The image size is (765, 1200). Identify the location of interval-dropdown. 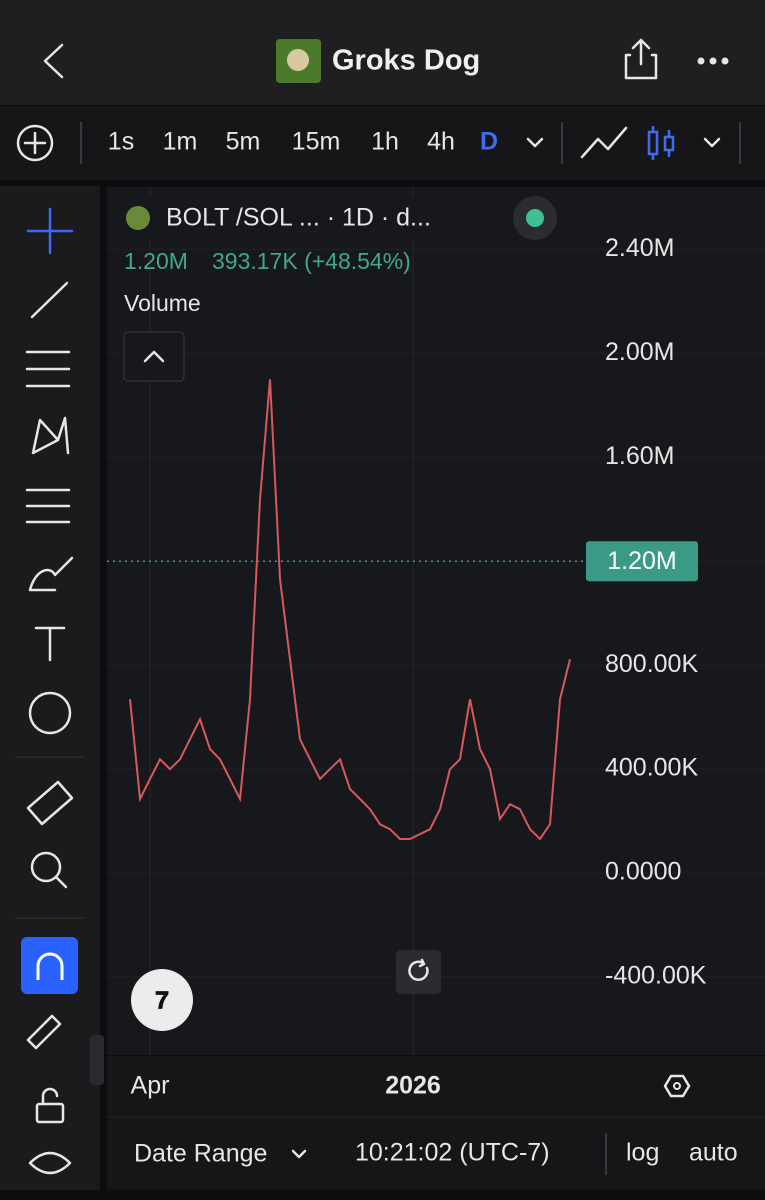
(535, 142).